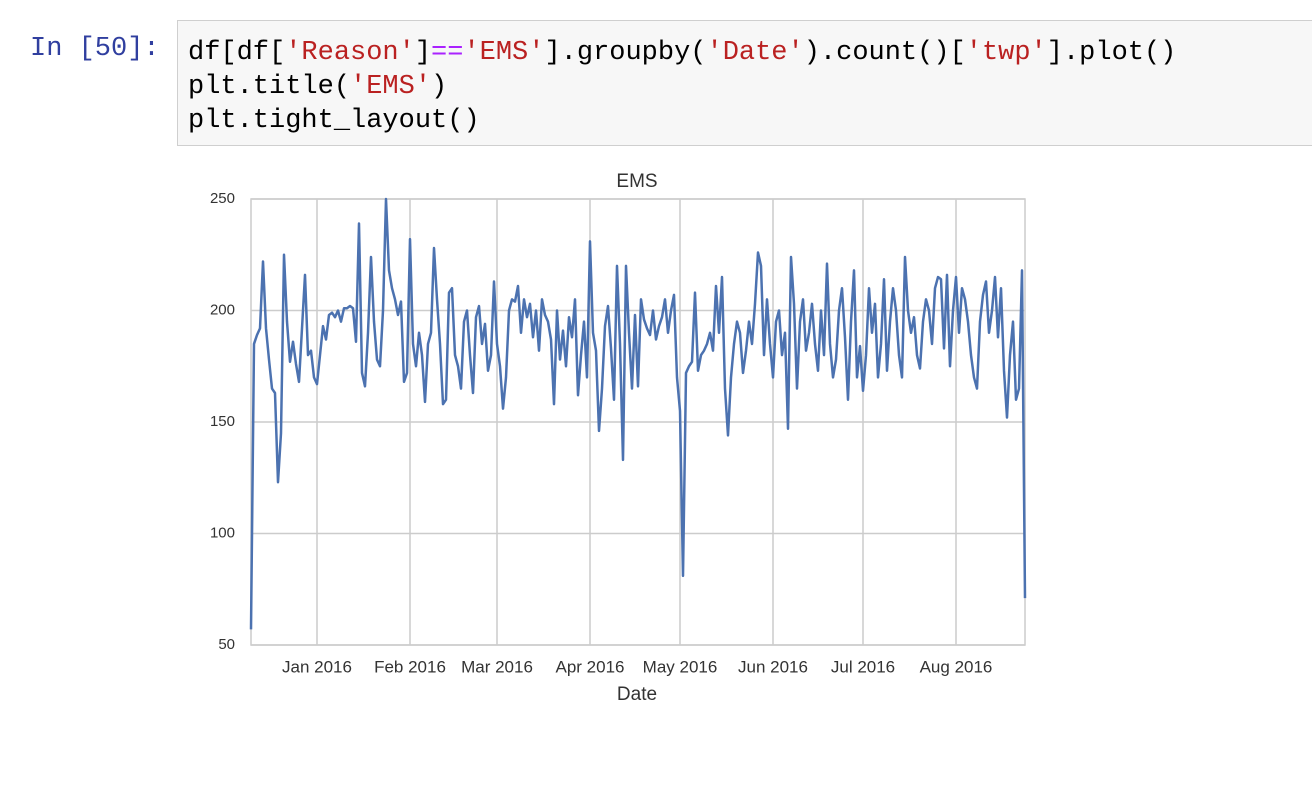 The width and height of the screenshot is (1312, 786). What do you see at coordinates (750, 87) in the screenshot?
I see `code-line: plt.title('EMS')` at bounding box center [750, 87].